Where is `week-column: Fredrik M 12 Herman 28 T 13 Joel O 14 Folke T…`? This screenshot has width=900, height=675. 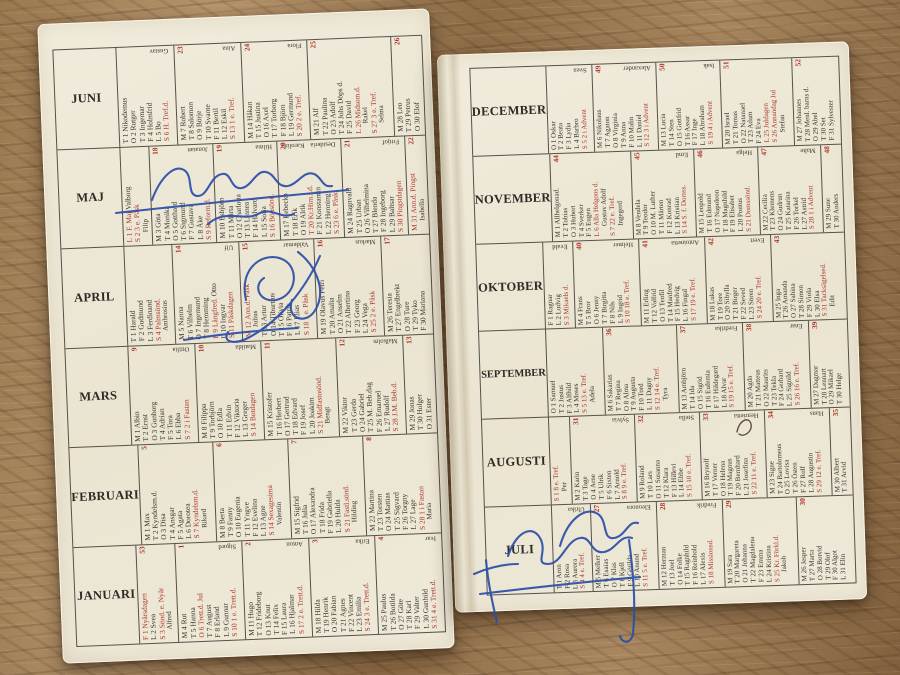
week-column: Fredrik M 12 Herman 28 T 13 Joel O 14 Folke T… is located at coordinates (691, 544).